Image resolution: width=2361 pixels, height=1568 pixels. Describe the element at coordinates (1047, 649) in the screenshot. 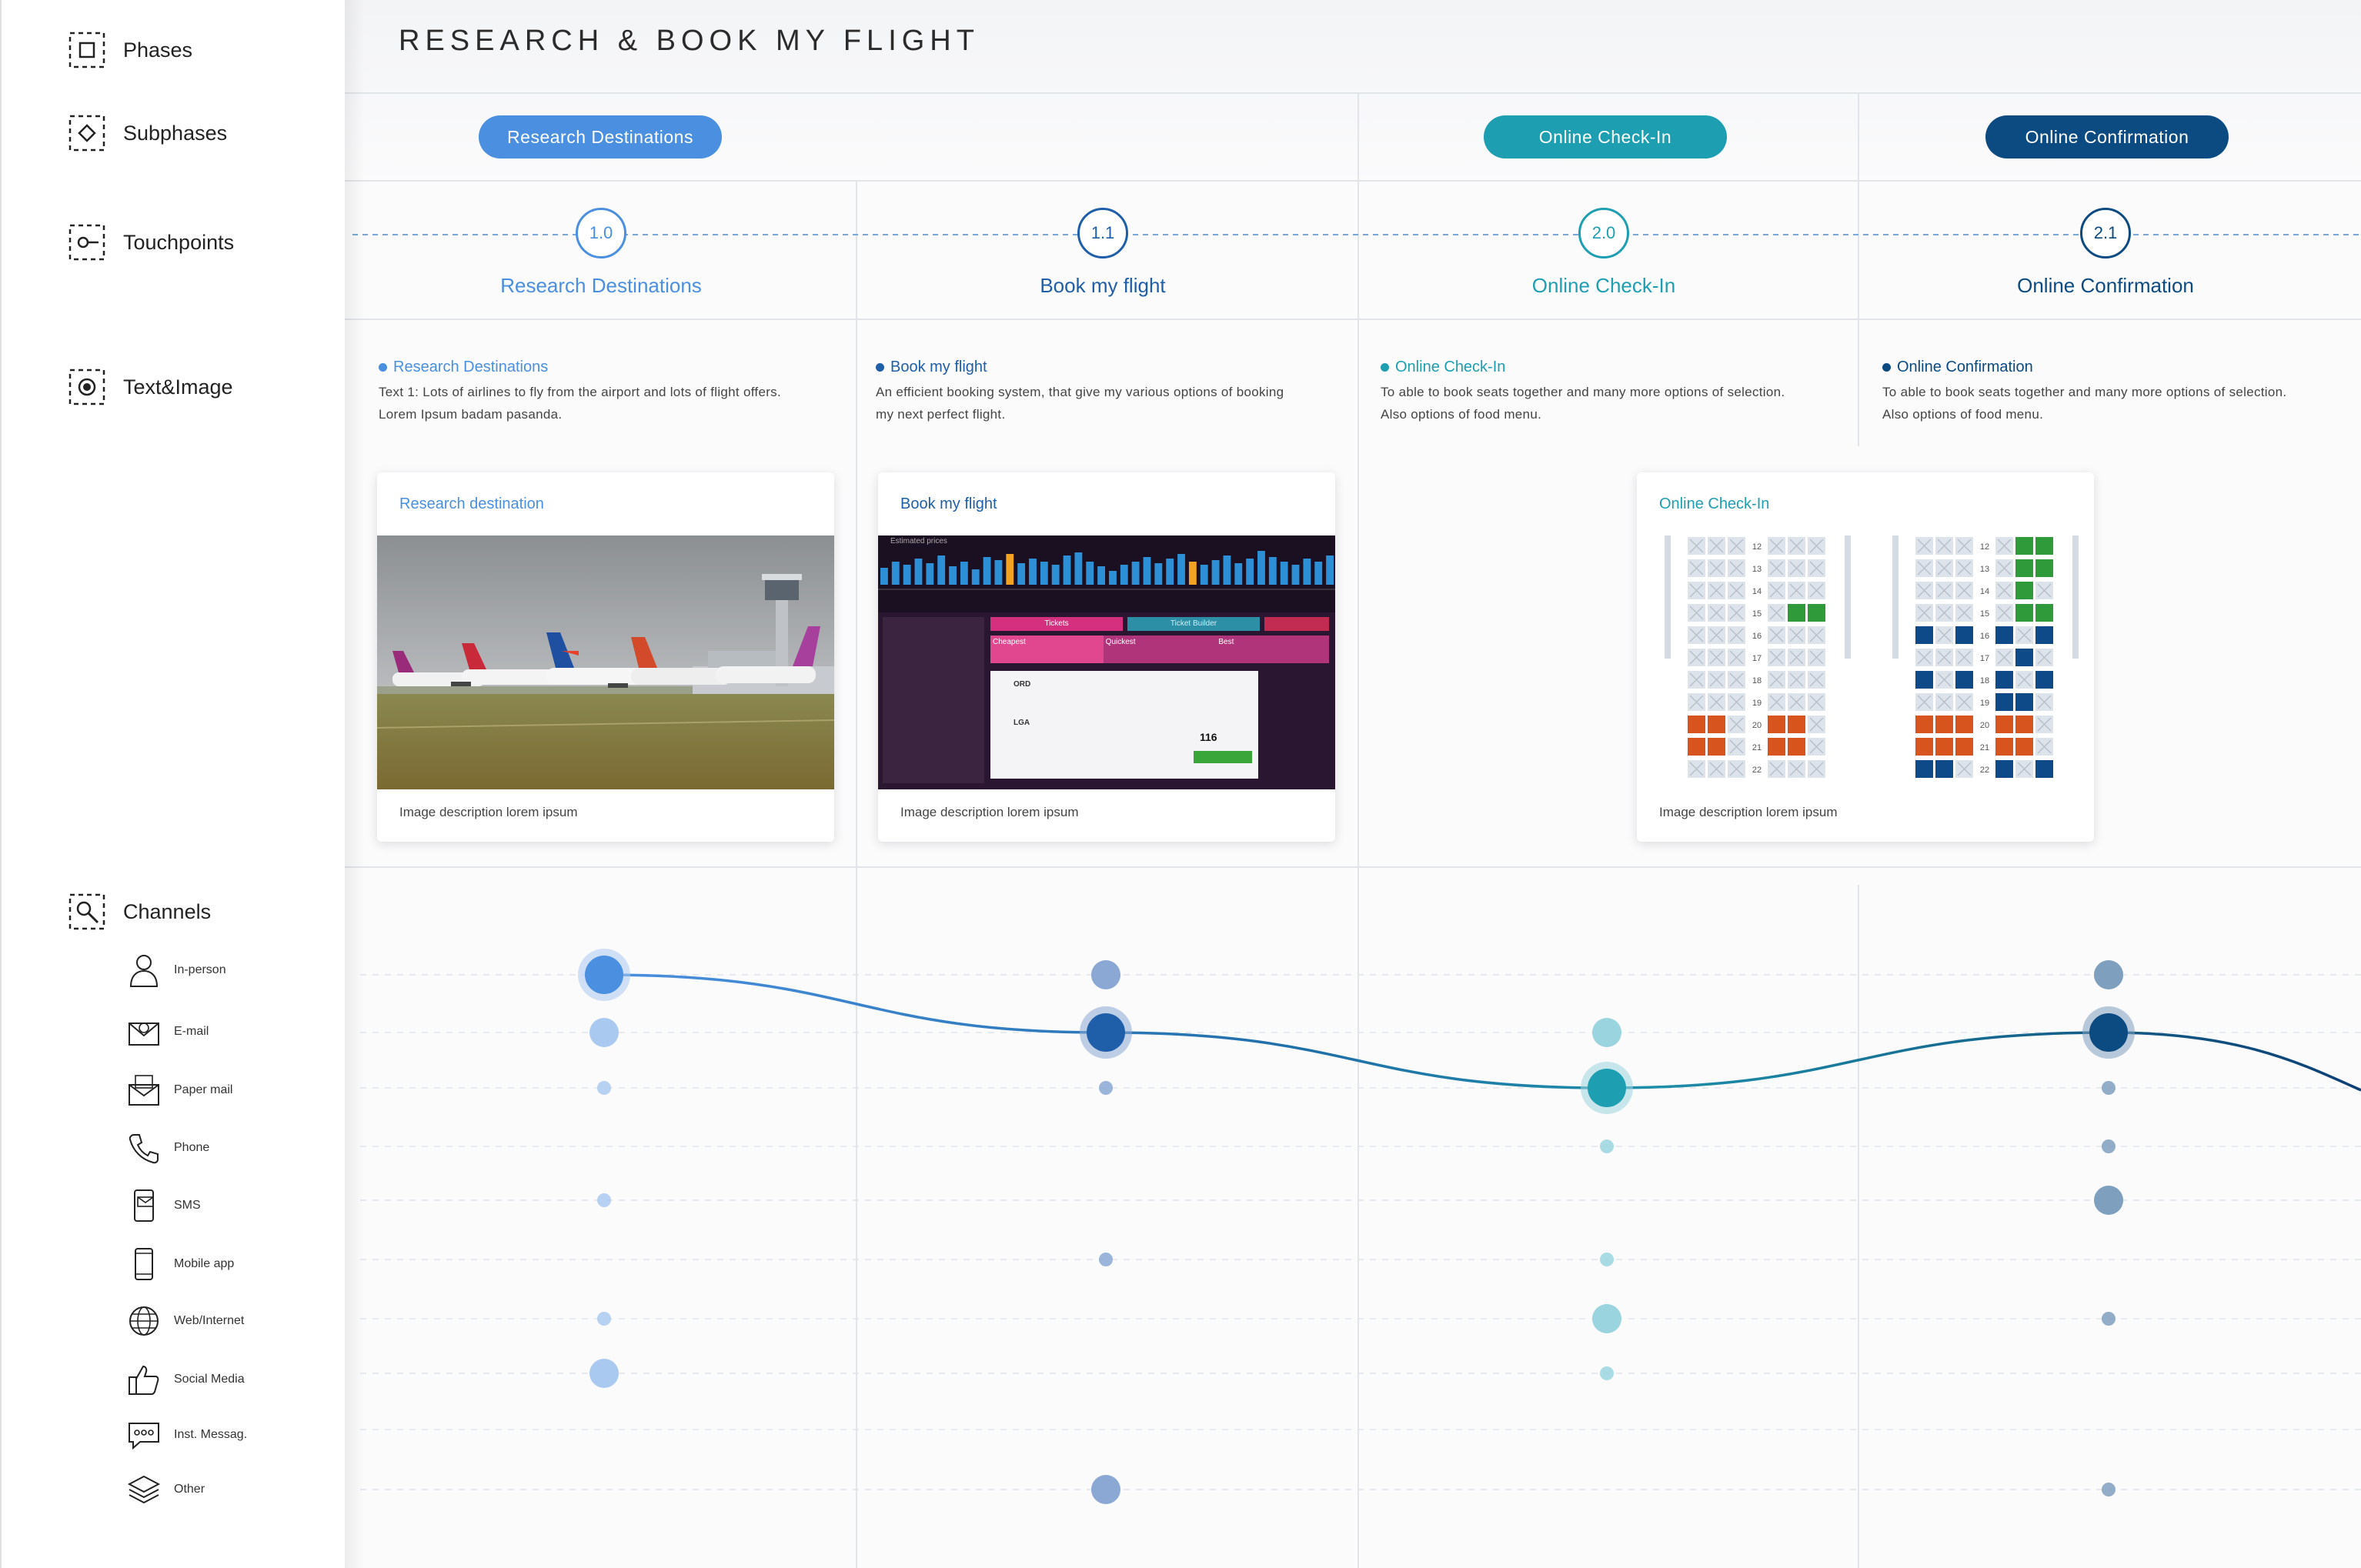

I see `sort-cheapest: Cheapest` at that location.